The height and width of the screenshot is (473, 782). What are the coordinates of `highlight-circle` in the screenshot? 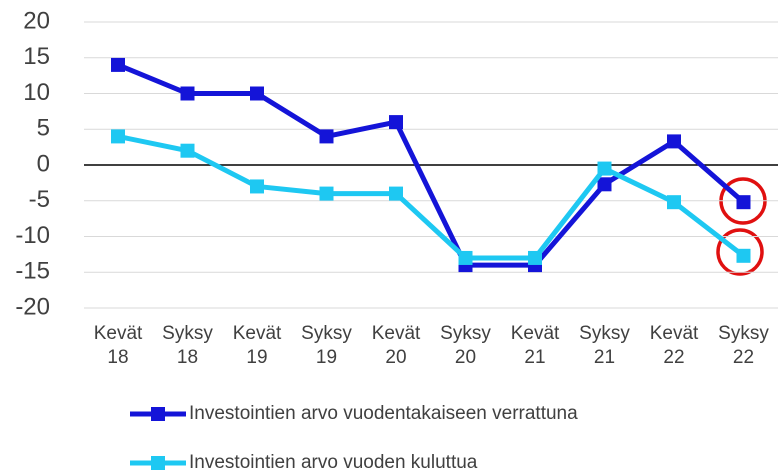 It's located at (740, 252).